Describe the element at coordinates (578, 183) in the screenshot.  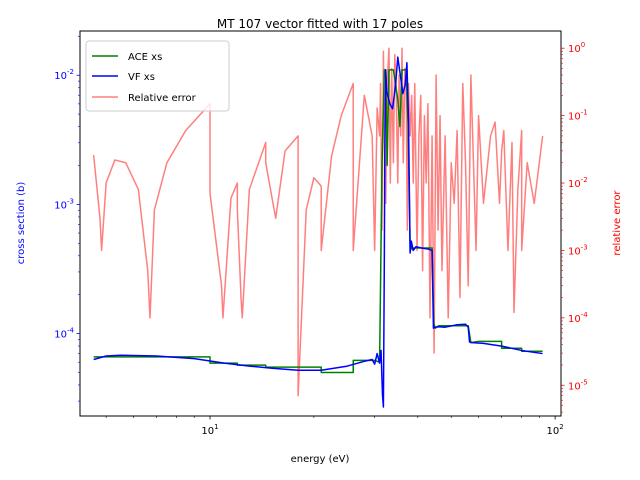
I see `y-right-tick-label: 10⁻²` at that location.